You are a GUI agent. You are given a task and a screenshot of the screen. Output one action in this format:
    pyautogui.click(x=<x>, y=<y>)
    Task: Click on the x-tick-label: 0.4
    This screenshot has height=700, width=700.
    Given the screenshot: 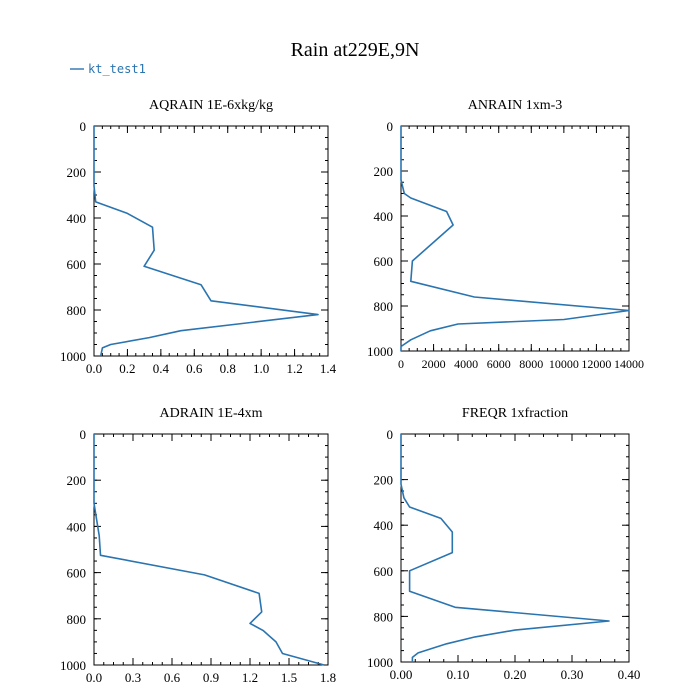 What is the action you would take?
    pyautogui.click(x=161, y=368)
    